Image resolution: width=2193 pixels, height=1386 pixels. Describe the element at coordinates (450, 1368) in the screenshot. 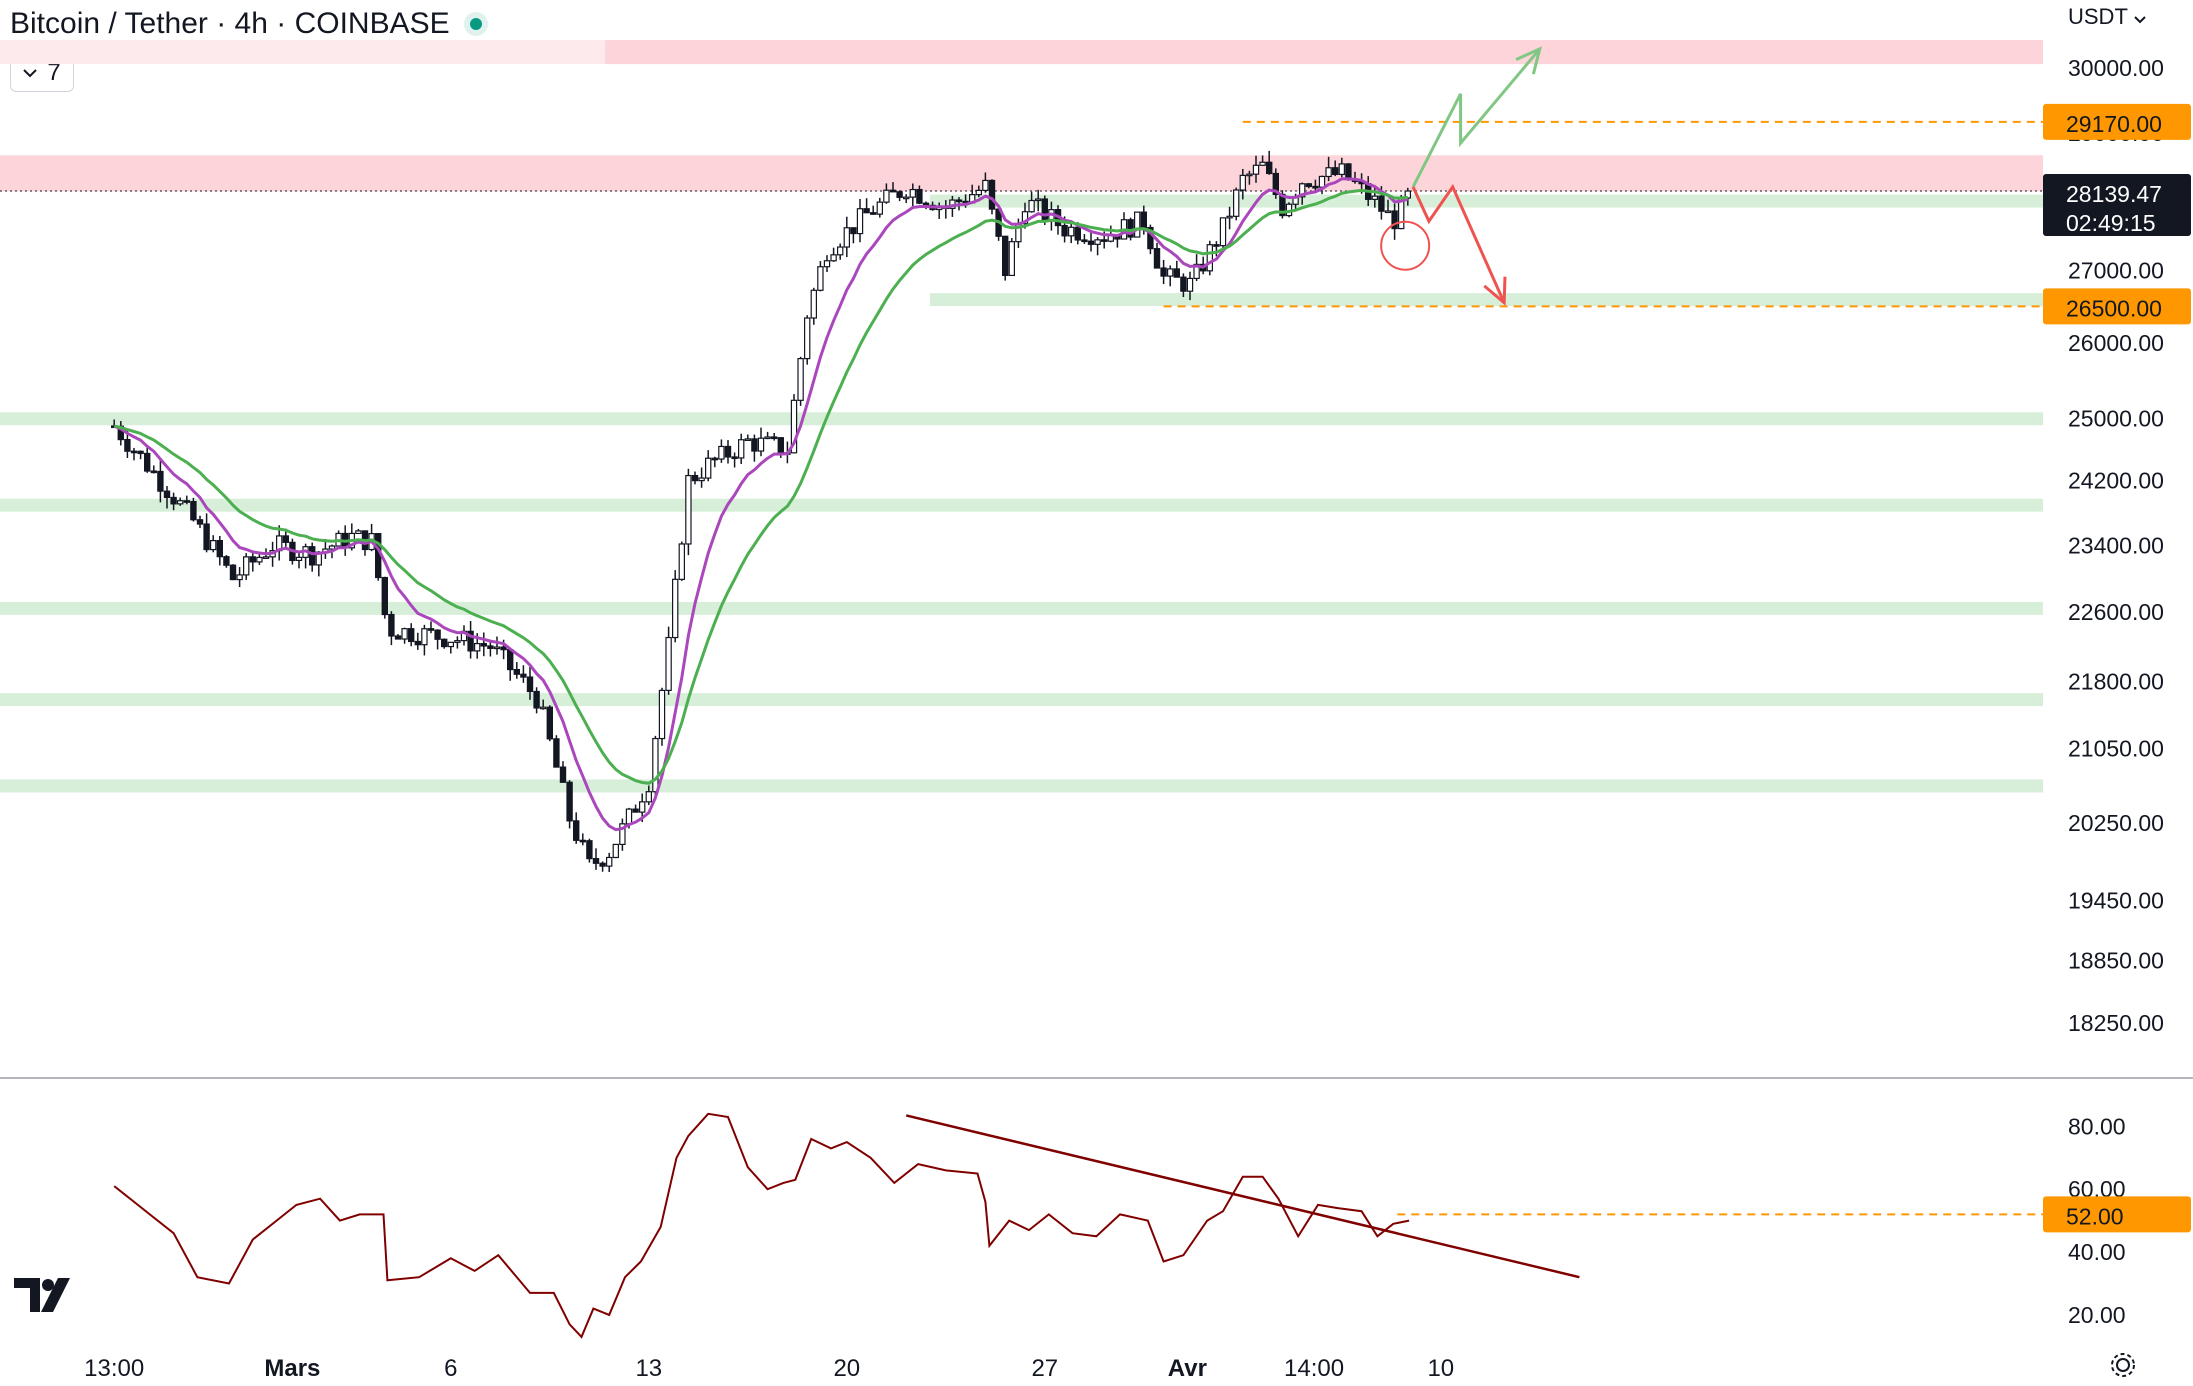

I see `time-tick-label: 6` at that location.